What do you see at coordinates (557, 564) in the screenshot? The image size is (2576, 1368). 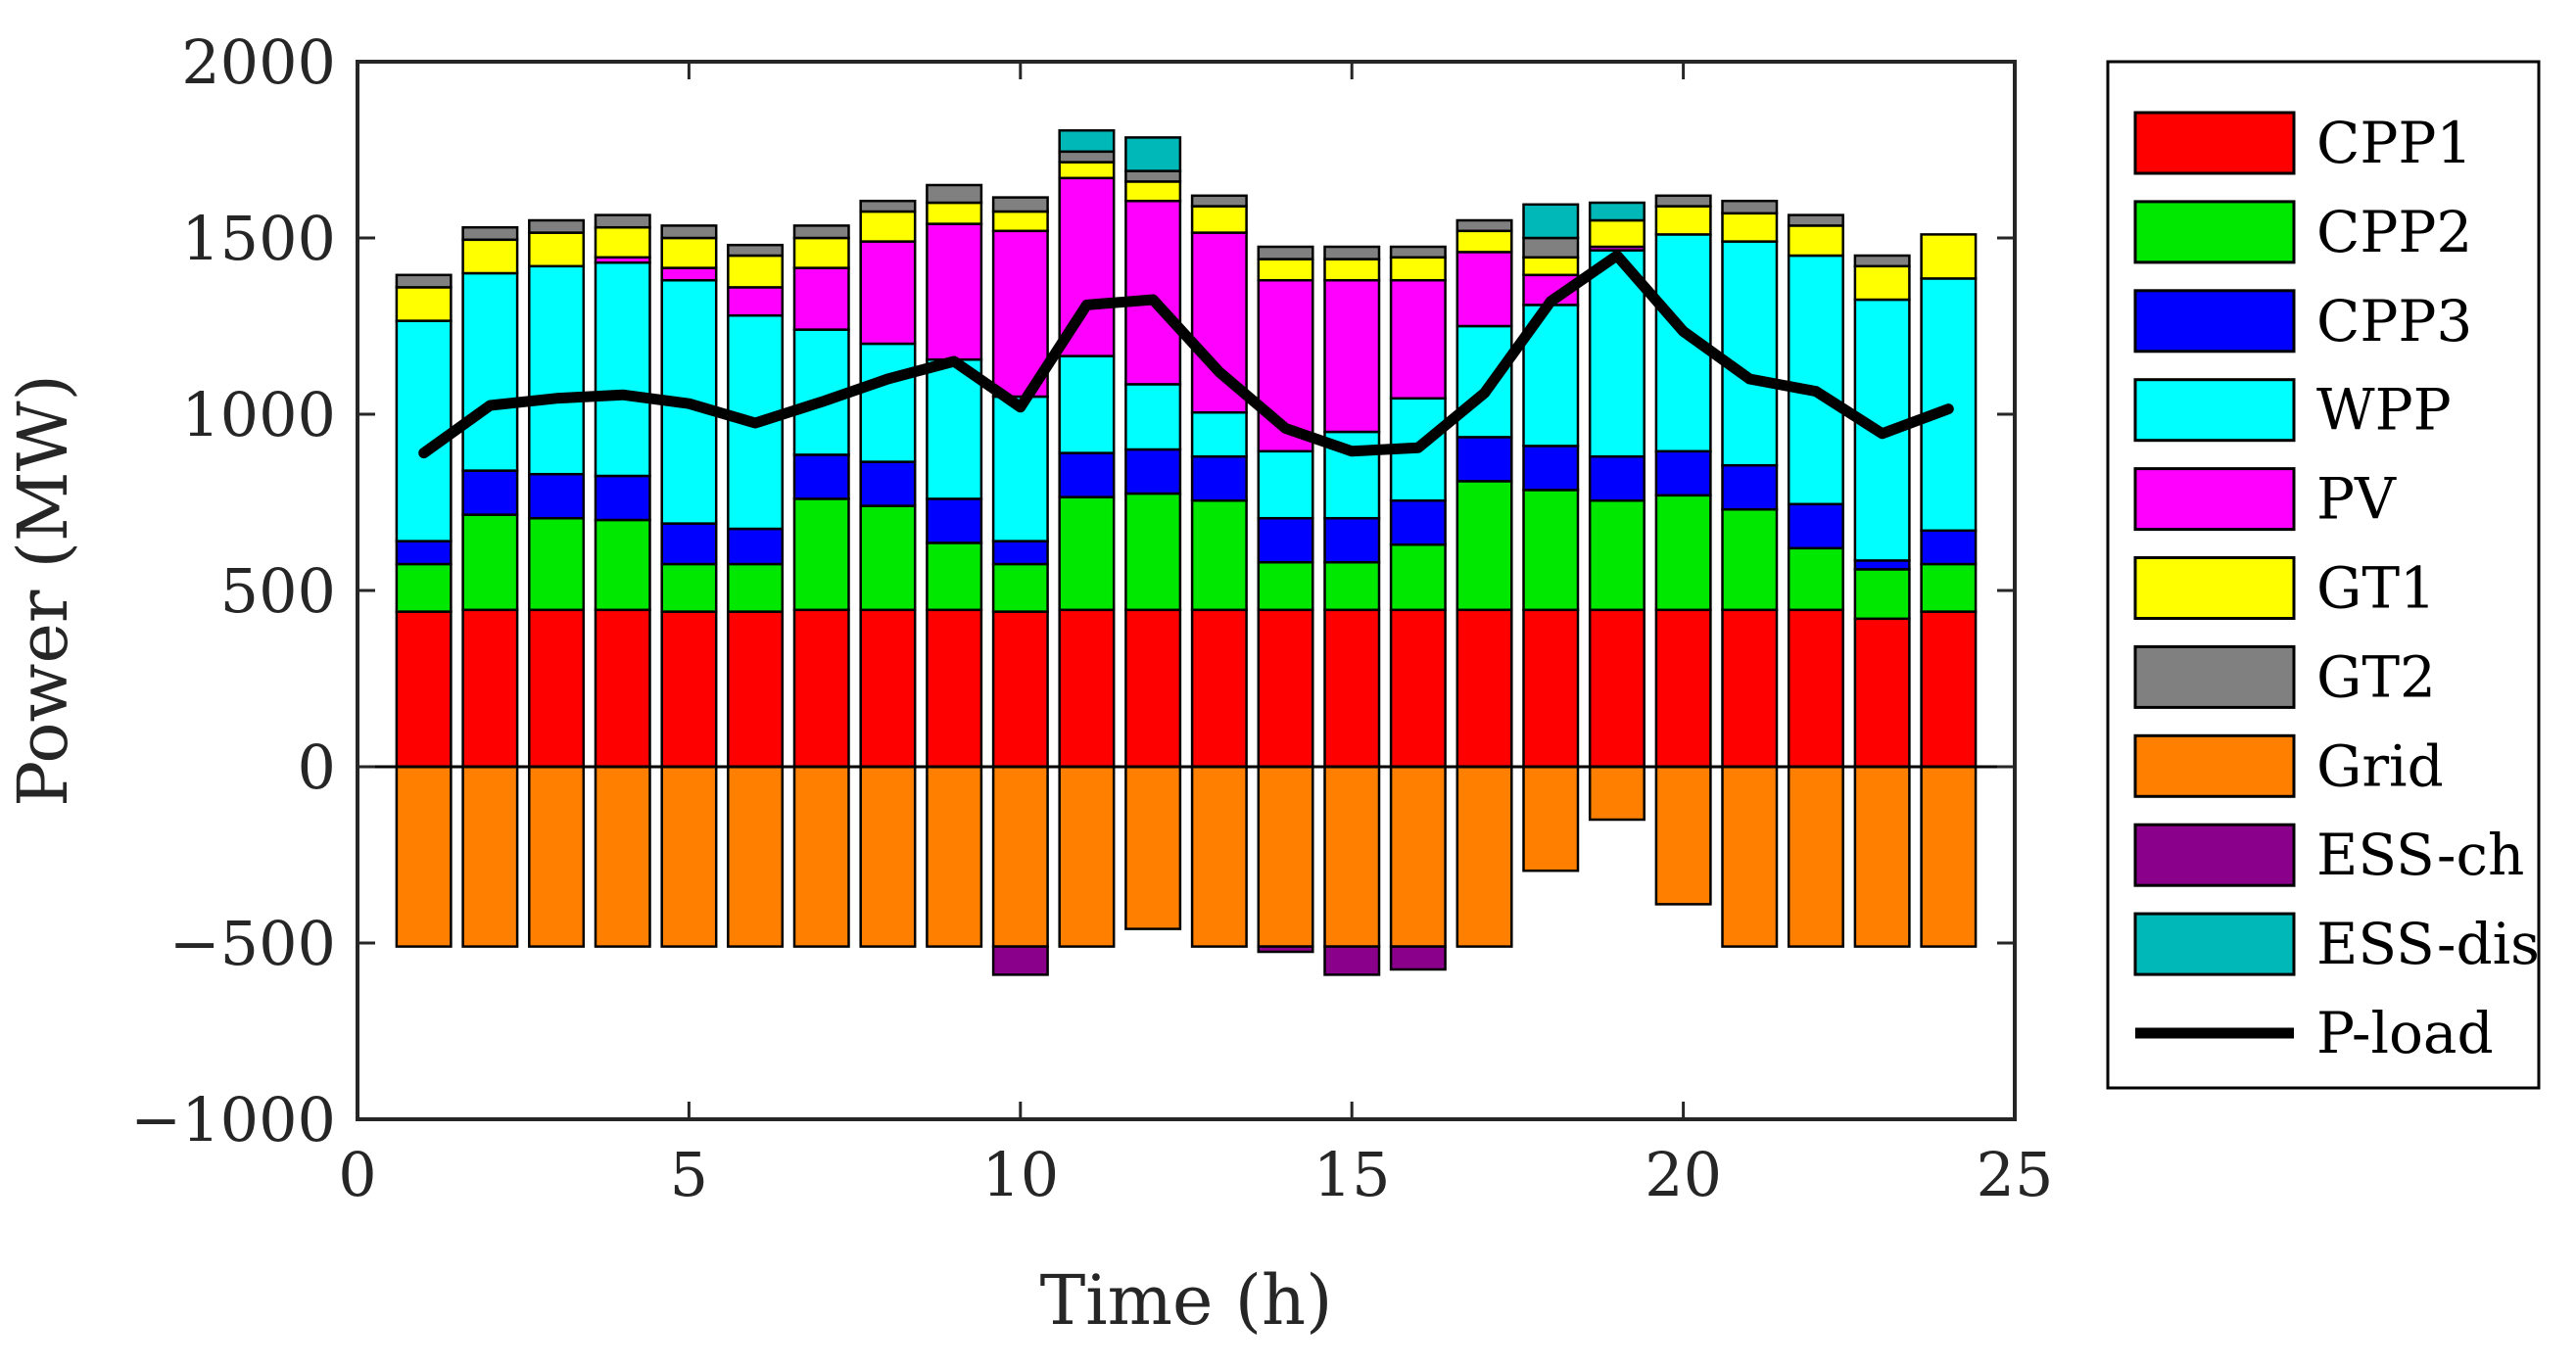 I see `bar-cpp2-h3` at bounding box center [557, 564].